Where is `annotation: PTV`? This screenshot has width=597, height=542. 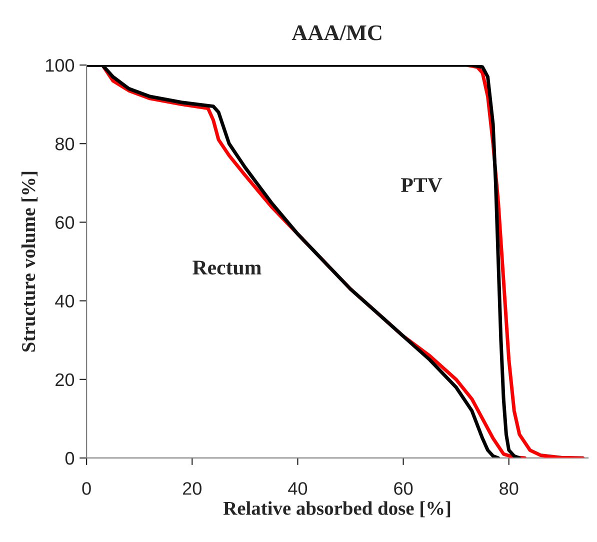 annotation: PTV is located at coordinates (421, 185).